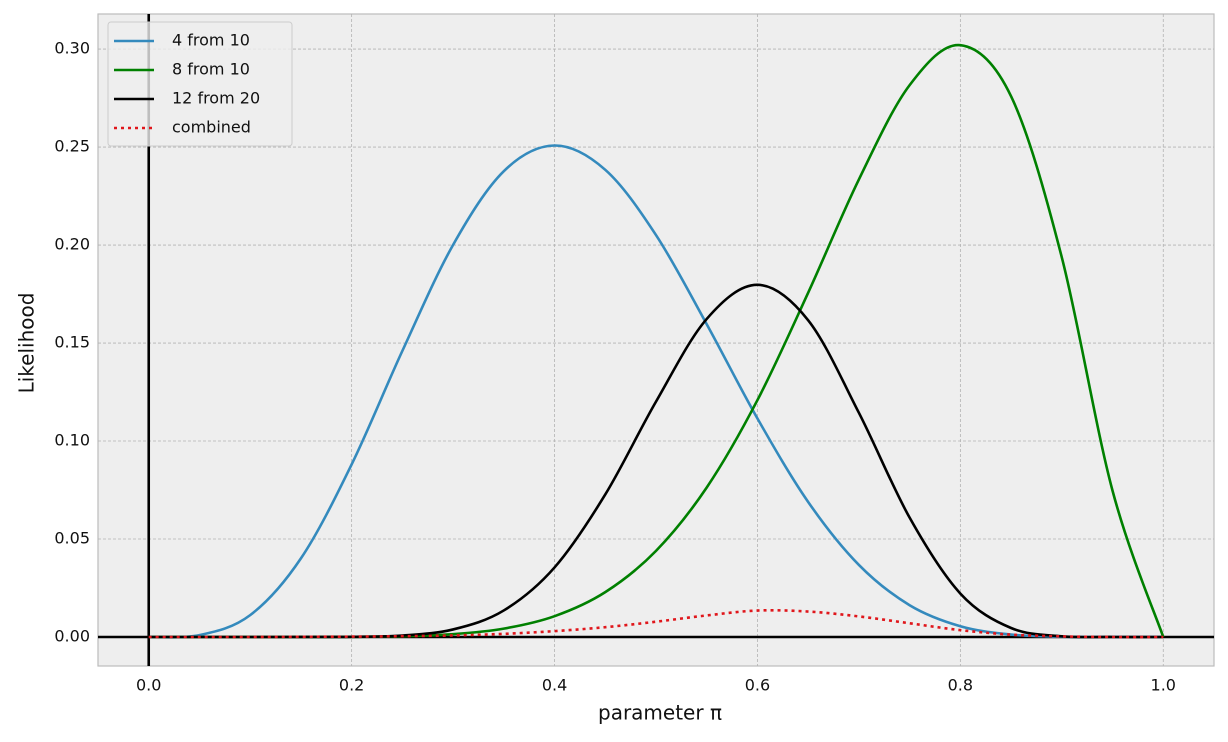  Describe the element at coordinates (72, 635) in the screenshot. I see `y-tick-label: 0.00` at that location.